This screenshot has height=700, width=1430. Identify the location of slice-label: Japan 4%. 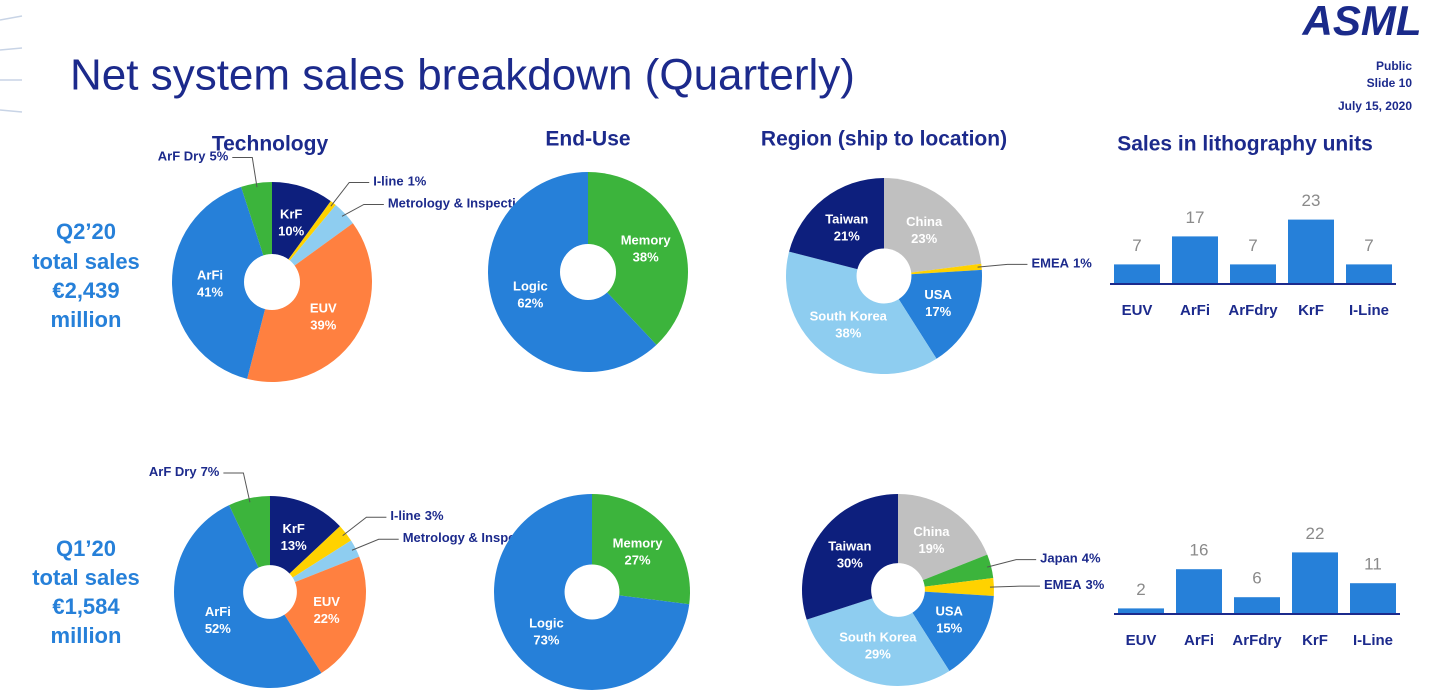
(1070, 558).